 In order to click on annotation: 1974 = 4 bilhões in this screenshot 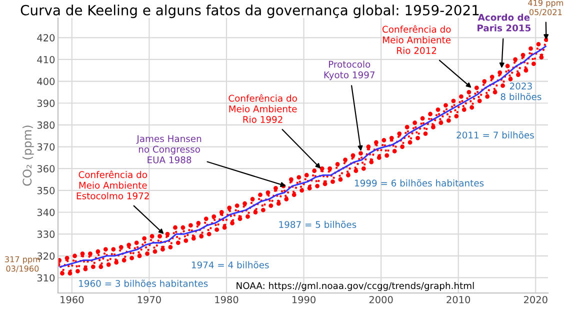, I will do `click(230, 264)`.